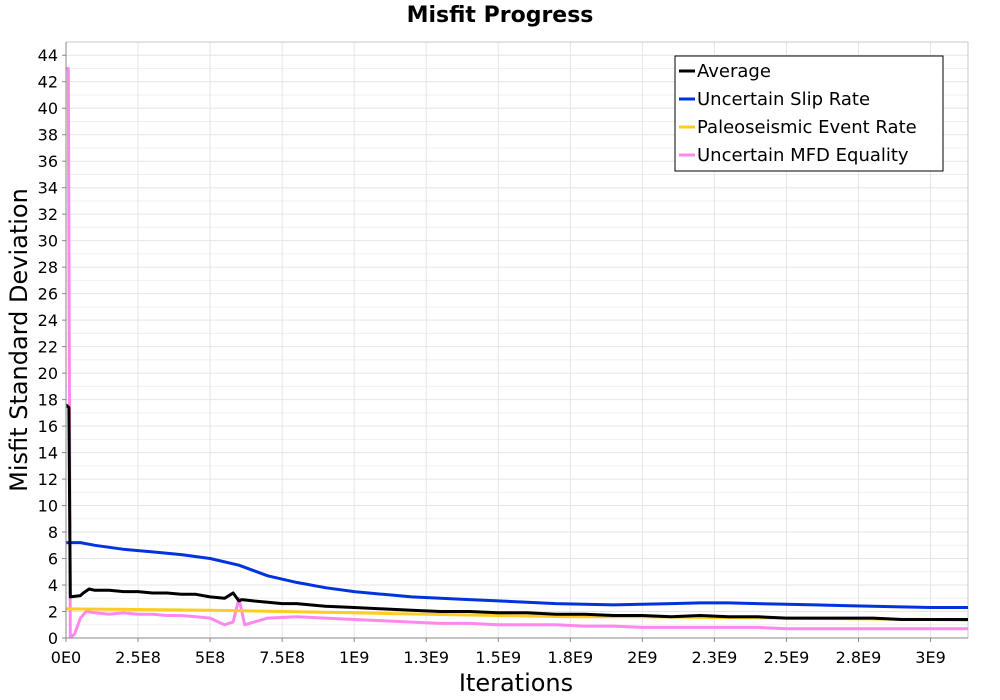 This screenshot has height=700, width=1000. I want to click on x-tick-label: 1.3E9, so click(426, 657).